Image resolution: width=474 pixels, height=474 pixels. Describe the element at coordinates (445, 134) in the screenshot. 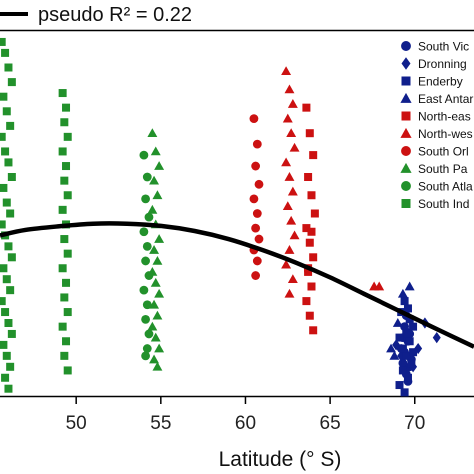

I see `legend-label: North-wes` at that location.